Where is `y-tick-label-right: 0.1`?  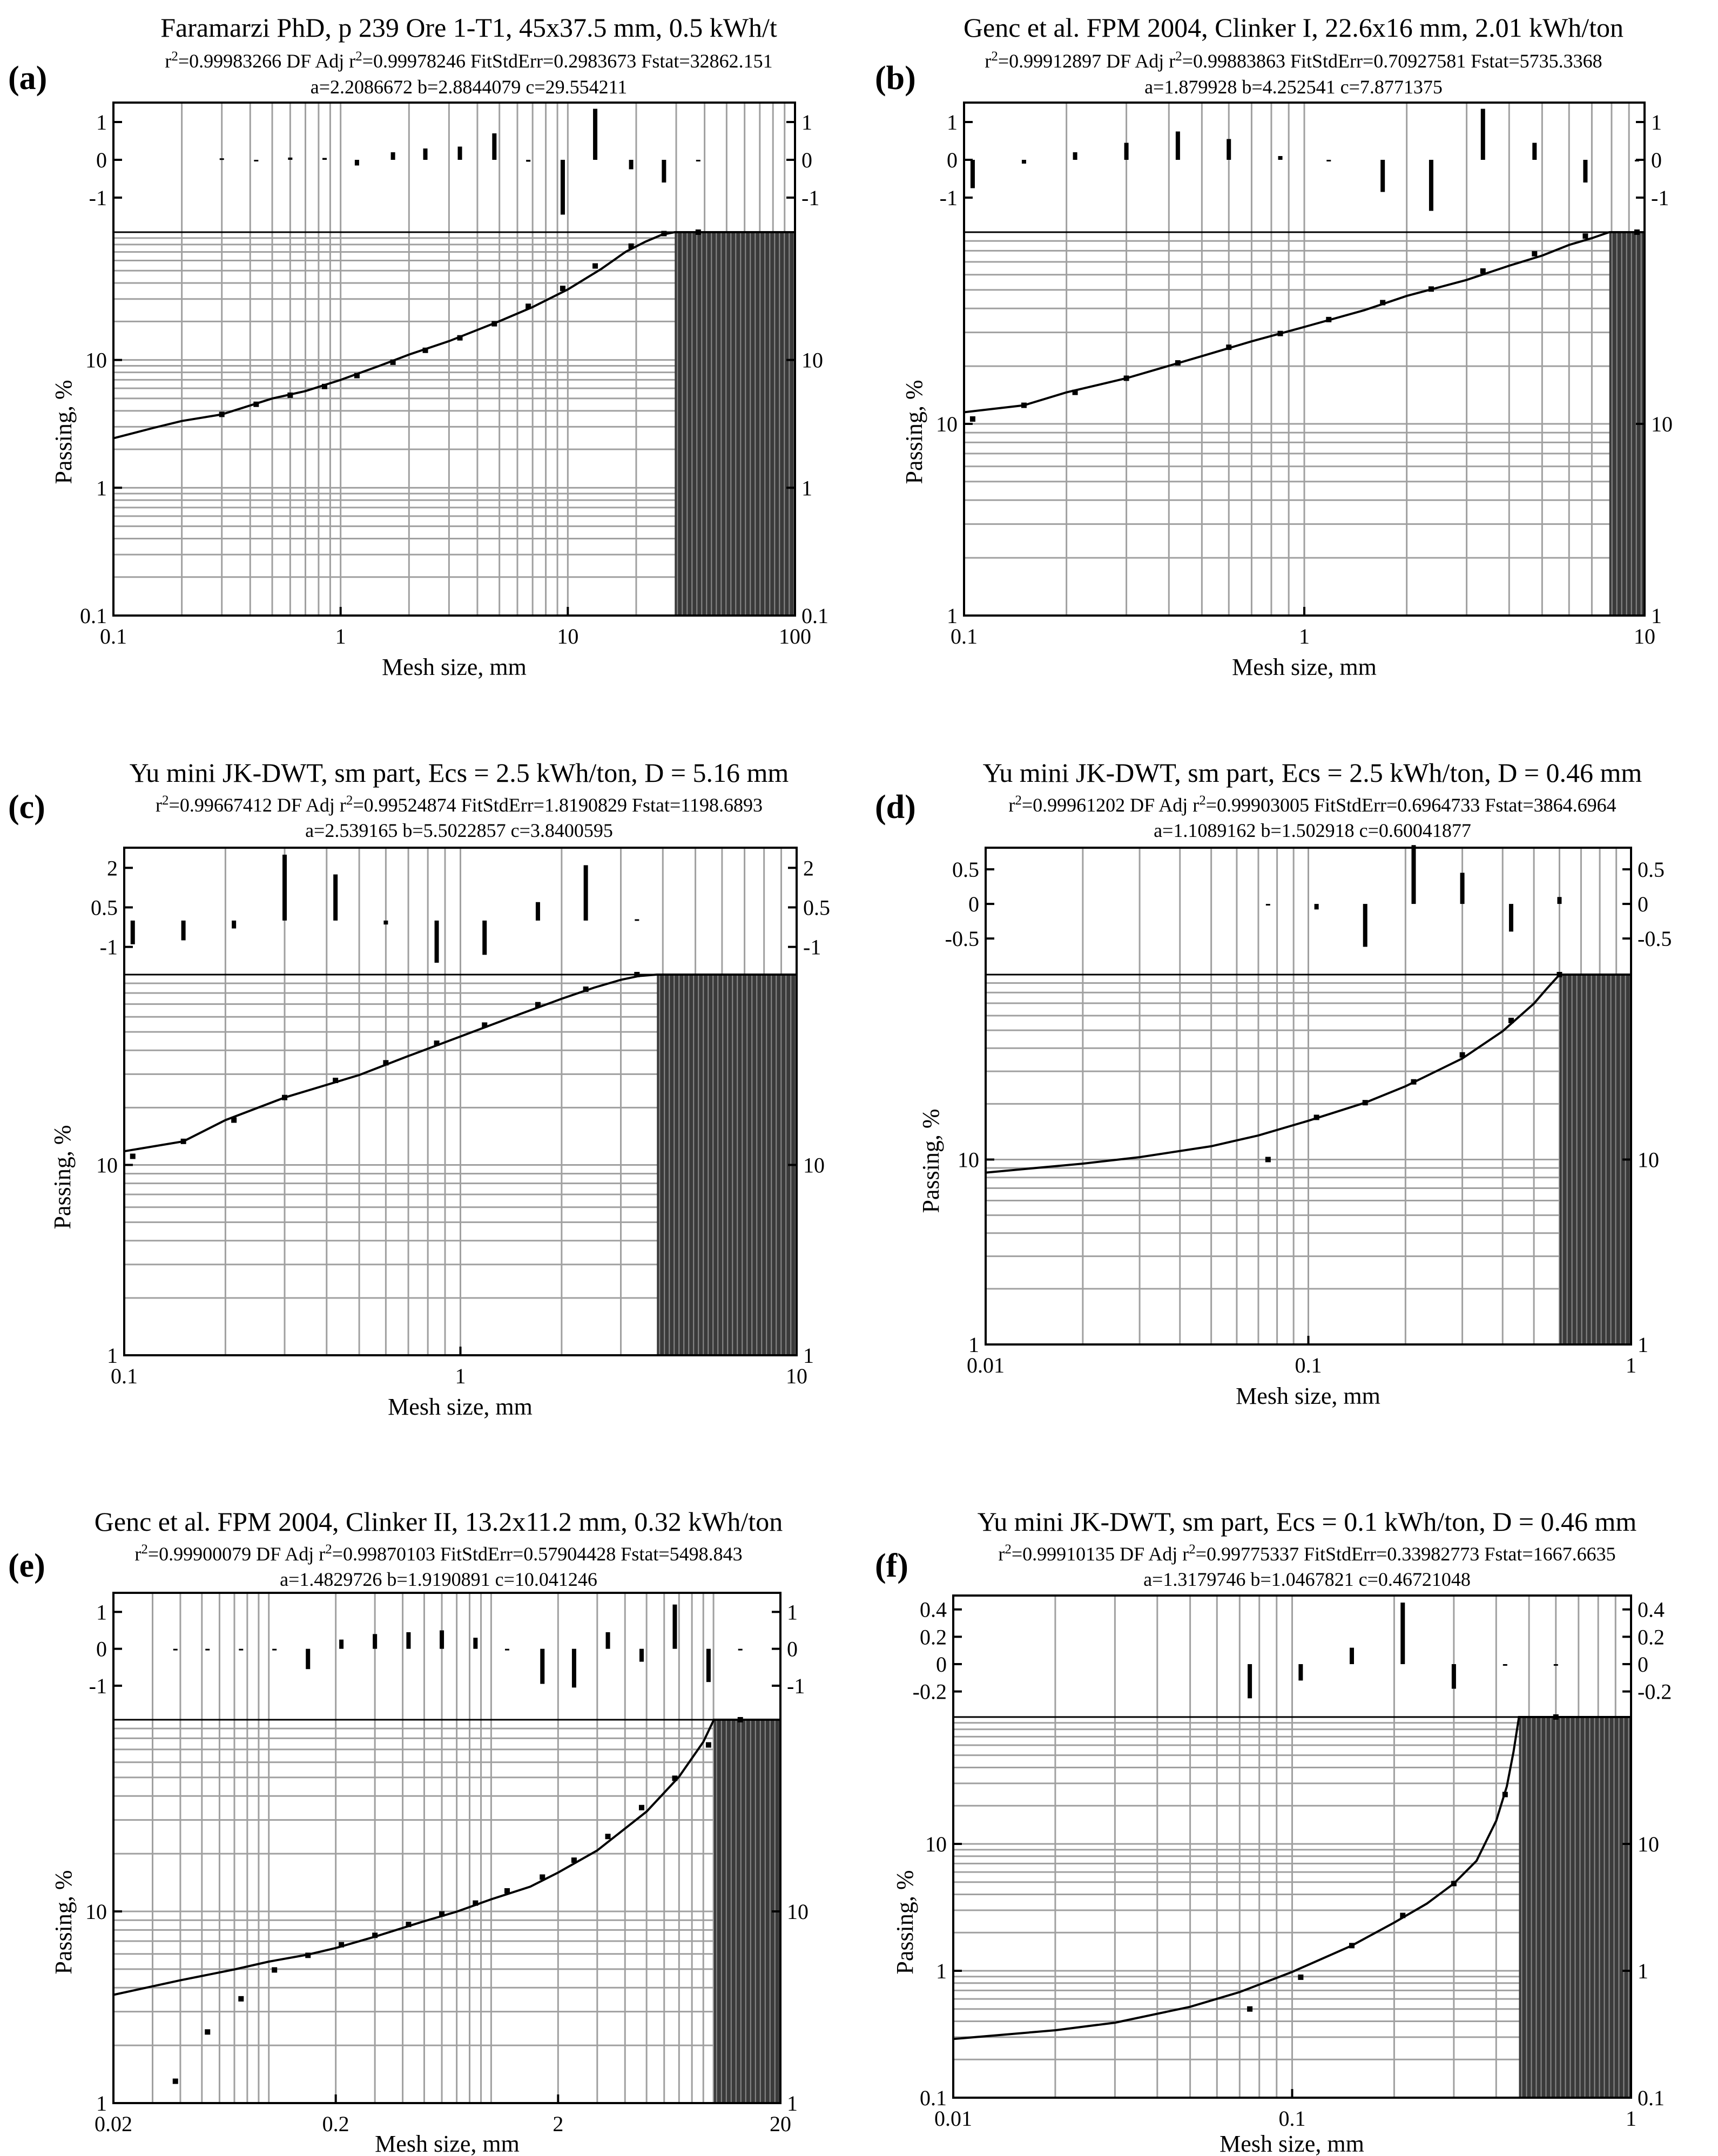
y-tick-label-right: 0.1 is located at coordinates (814, 616).